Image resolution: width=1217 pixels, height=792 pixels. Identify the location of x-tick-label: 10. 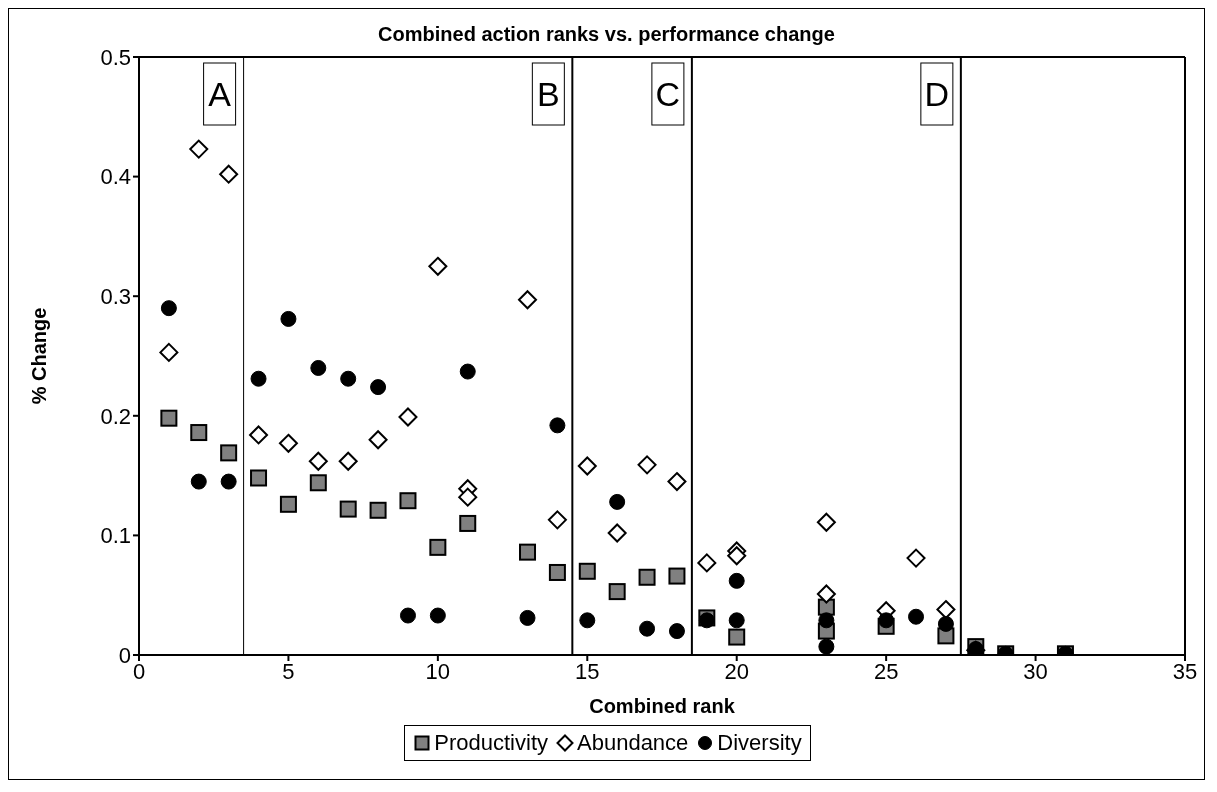
(438, 671).